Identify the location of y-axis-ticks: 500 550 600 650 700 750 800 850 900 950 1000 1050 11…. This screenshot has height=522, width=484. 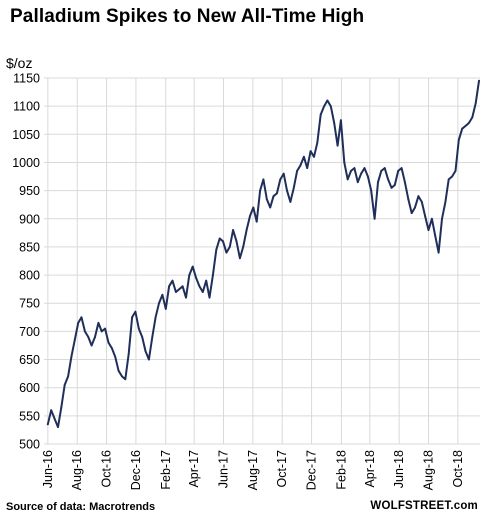
(26, 262).